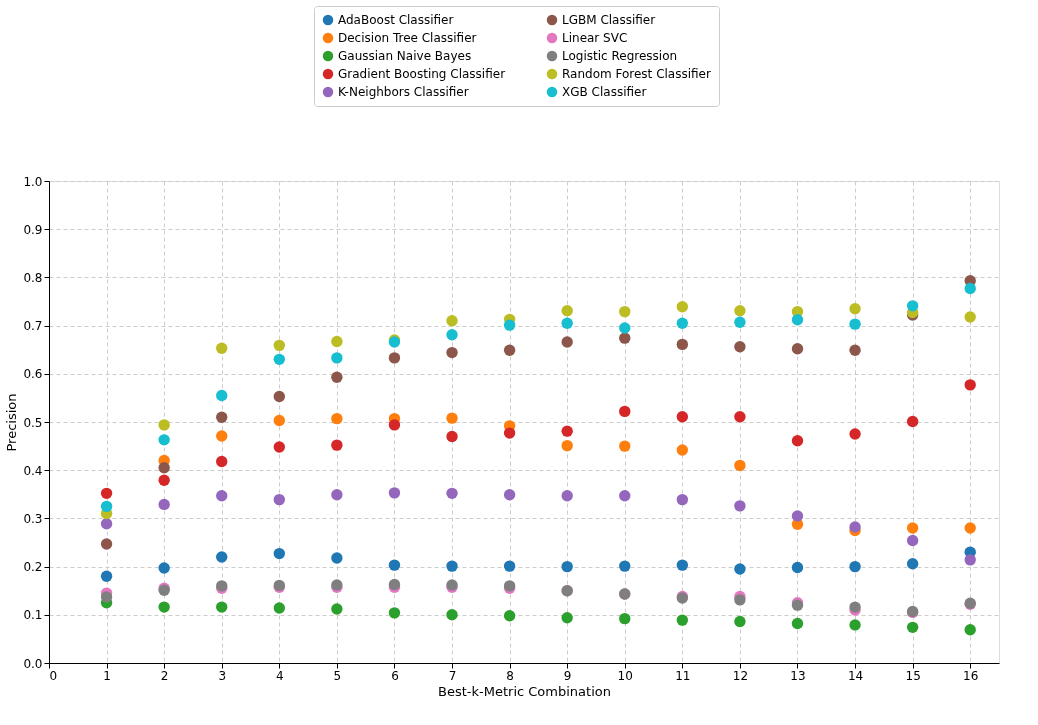  Describe the element at coordinates (107, 675) in the screenshot. I see `x-tick-label: 1` at that location.